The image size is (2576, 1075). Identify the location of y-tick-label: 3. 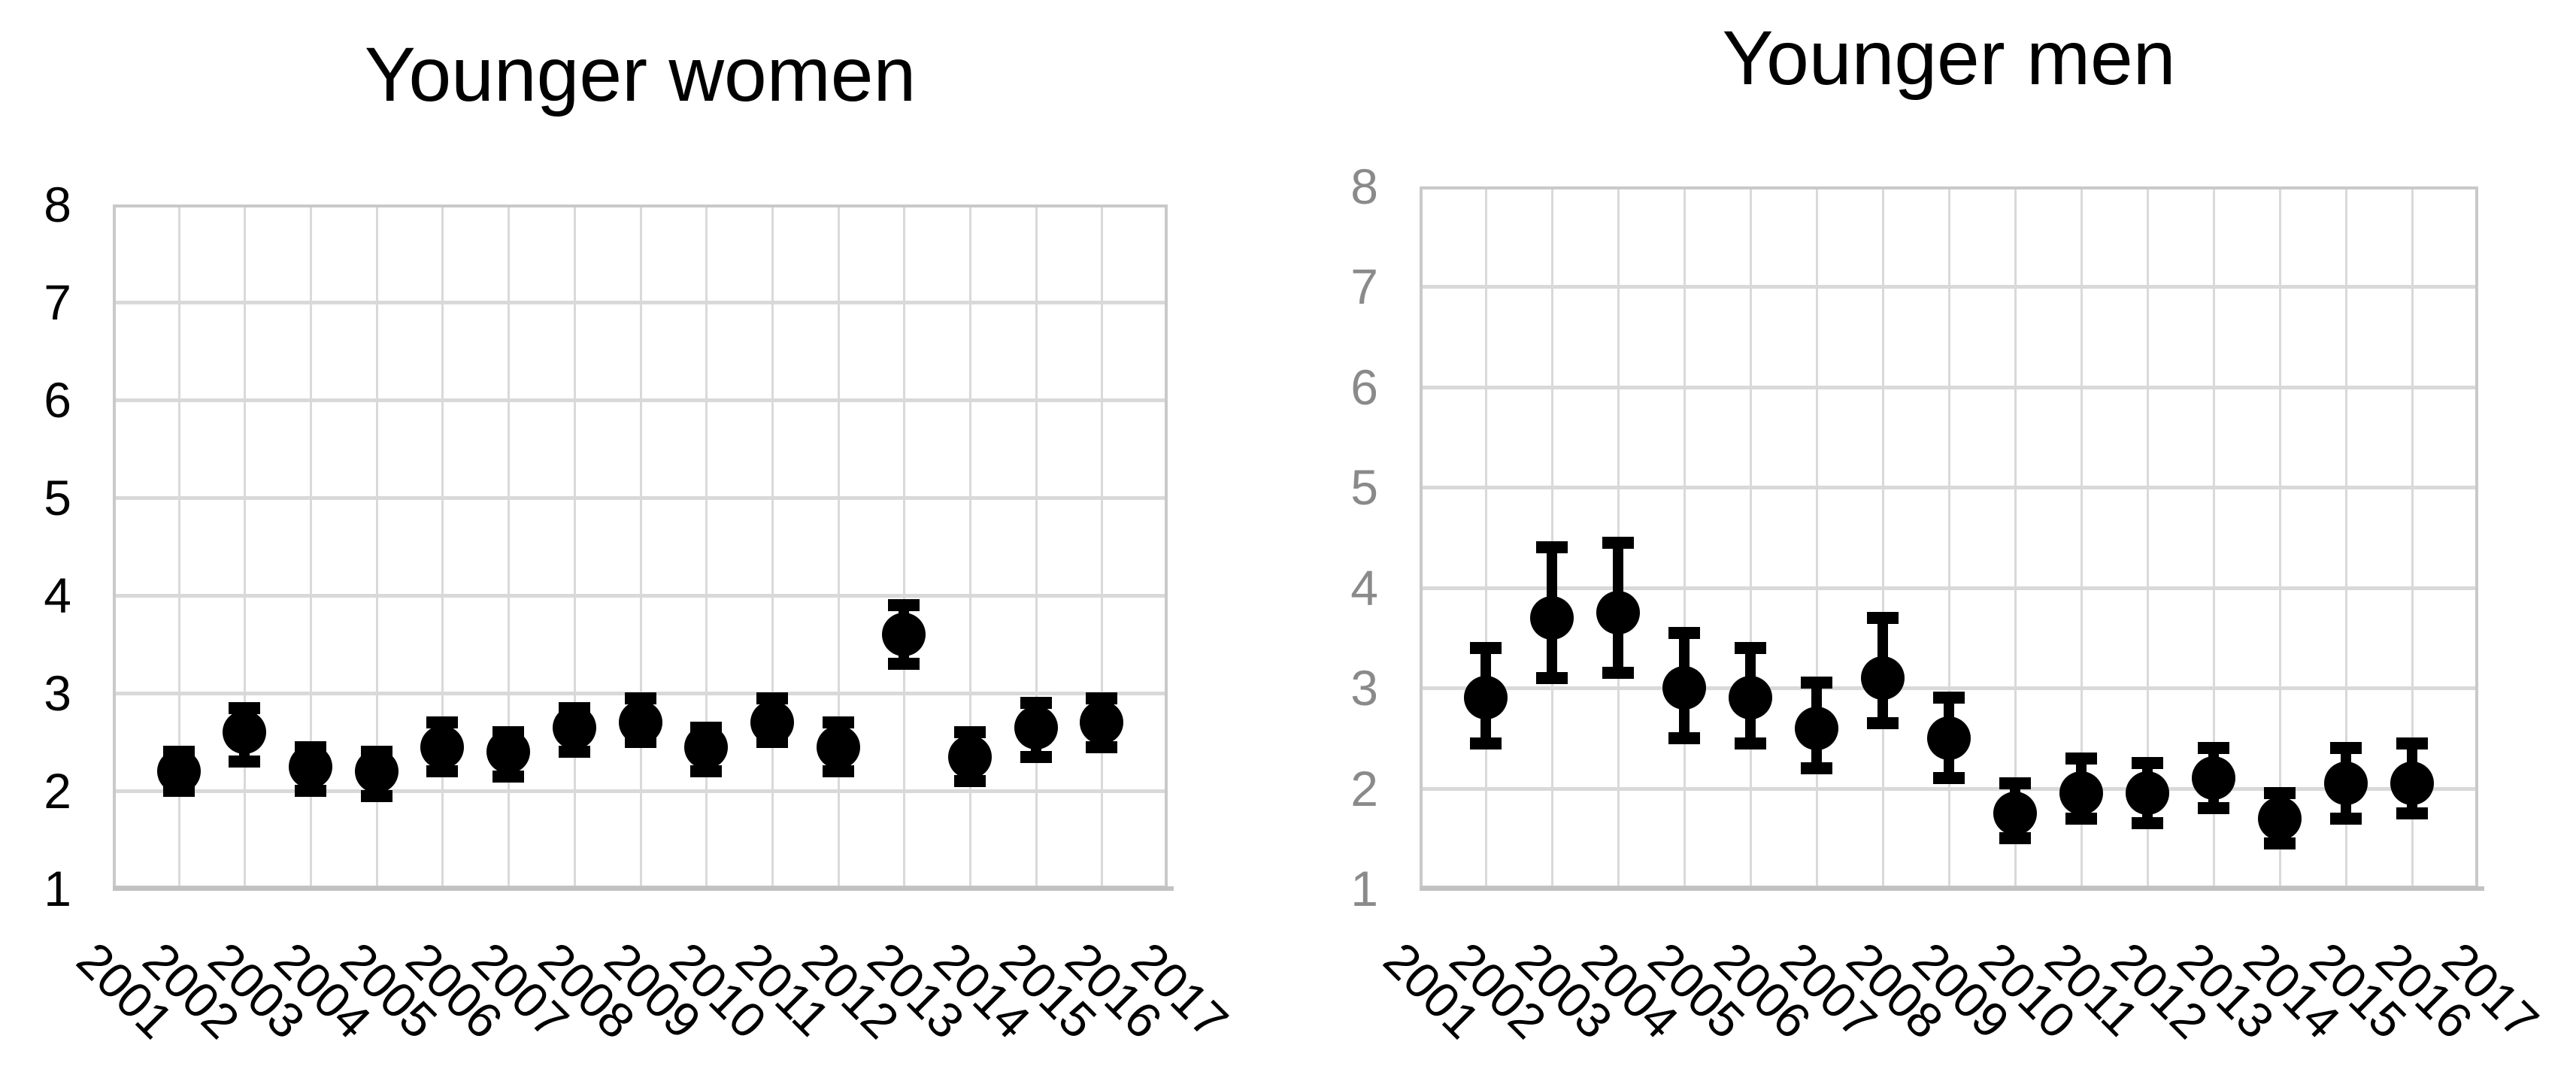
(1364, 688).